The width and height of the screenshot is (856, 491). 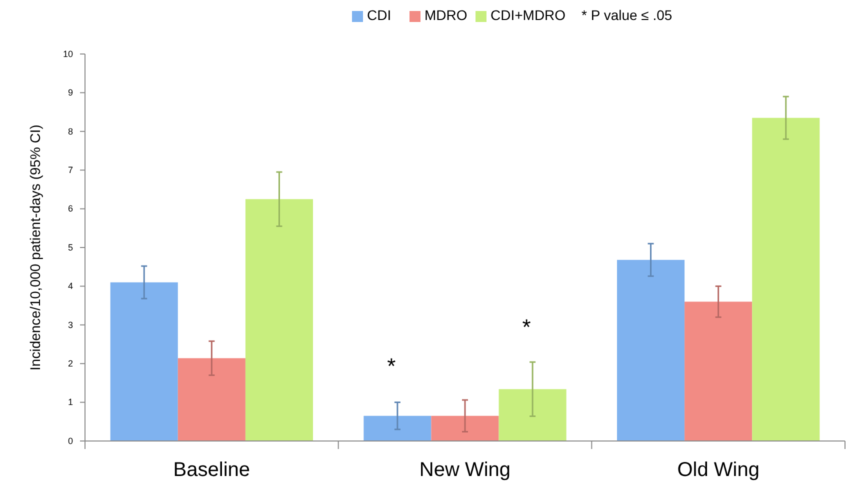 I want to click on y-tick-label: 5, so click(x=70, y=247).